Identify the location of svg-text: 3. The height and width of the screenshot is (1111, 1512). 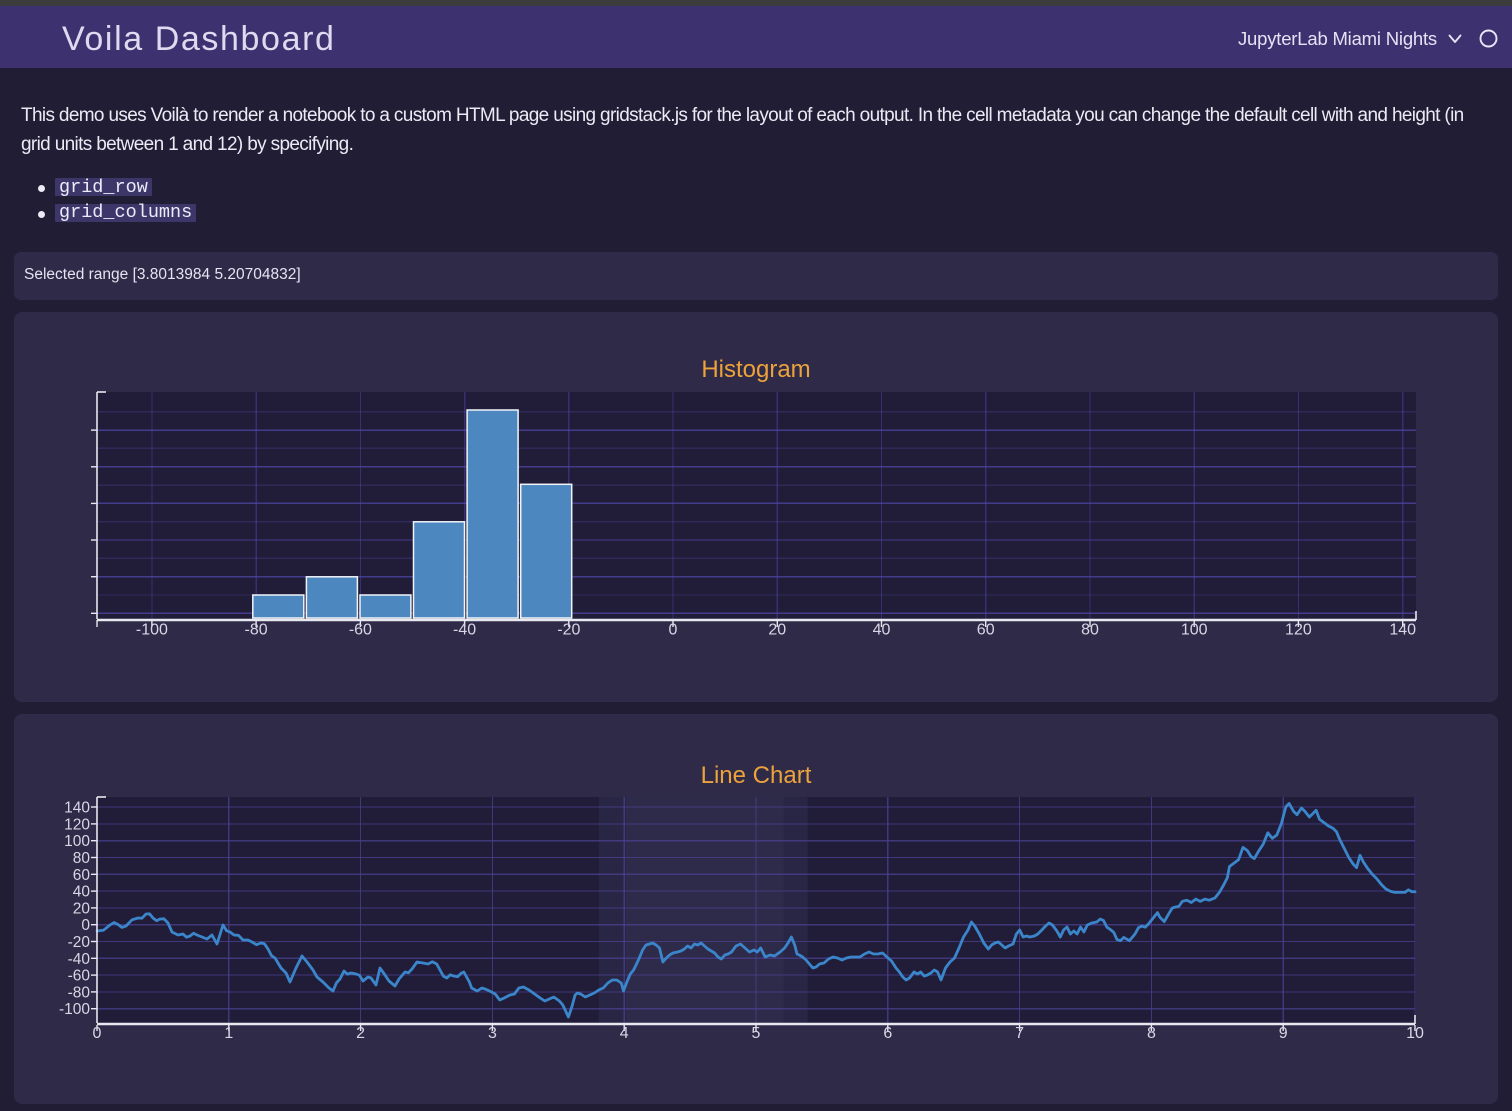
(492, 1033).